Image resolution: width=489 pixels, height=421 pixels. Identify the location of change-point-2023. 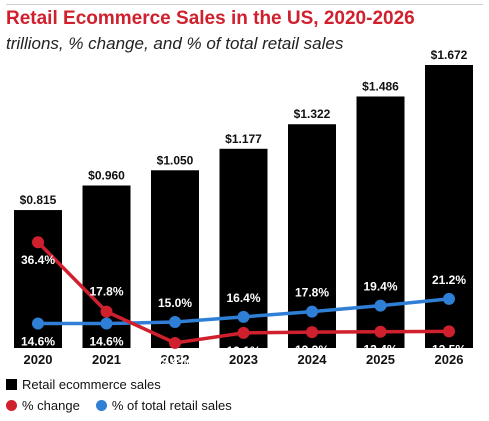
(243, 332).